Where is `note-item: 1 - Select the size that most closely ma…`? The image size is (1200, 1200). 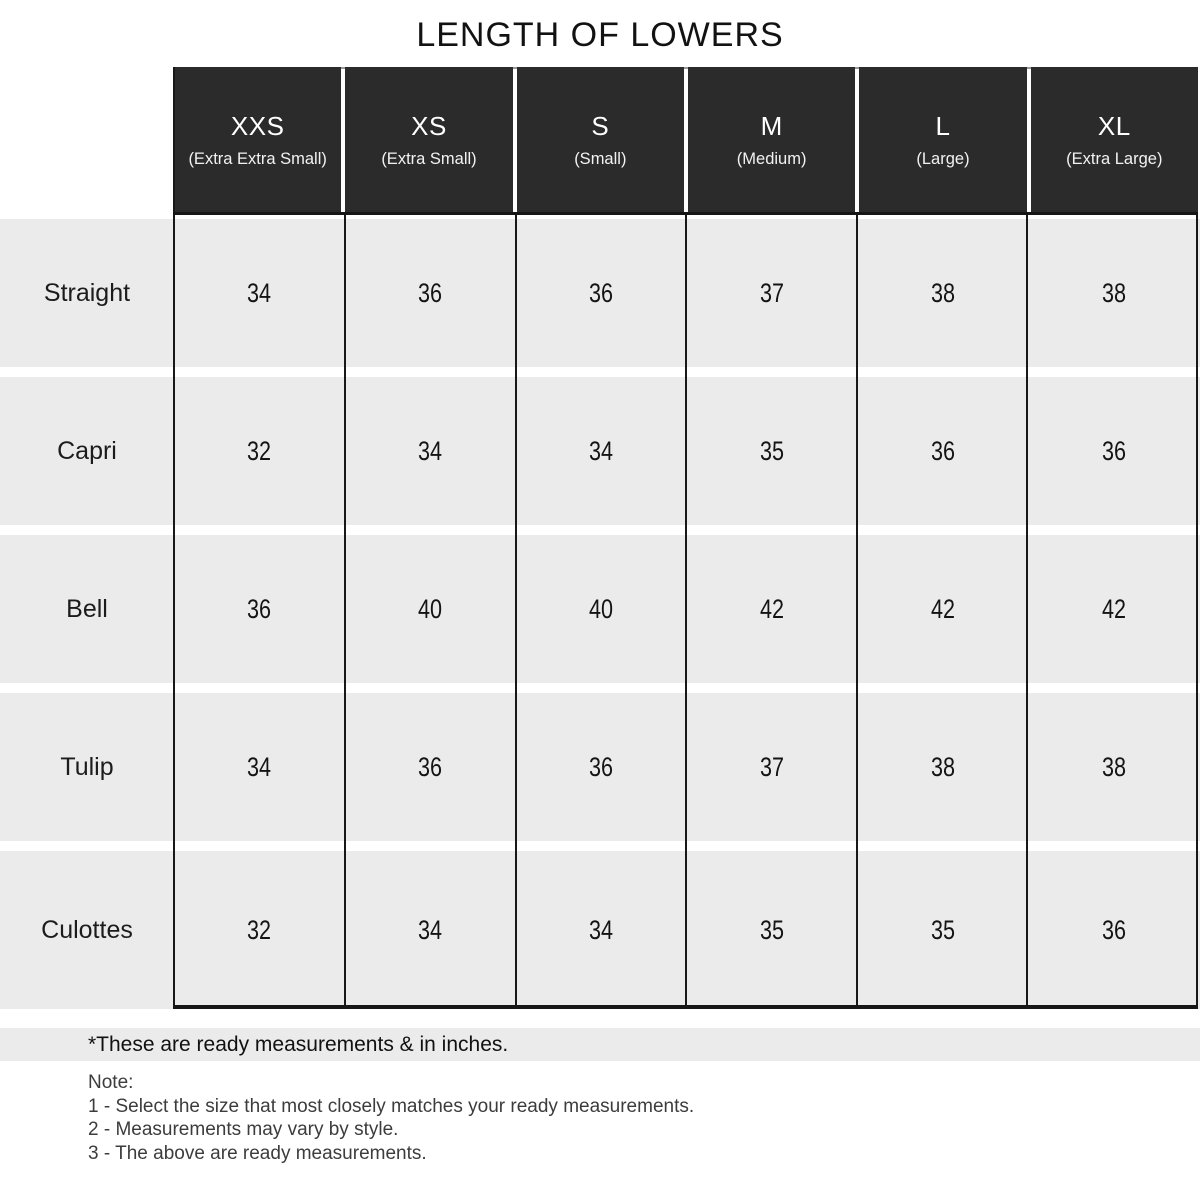
note-item: 1 - Select the size that most closely ma… is located at coordinates (391, 1106).